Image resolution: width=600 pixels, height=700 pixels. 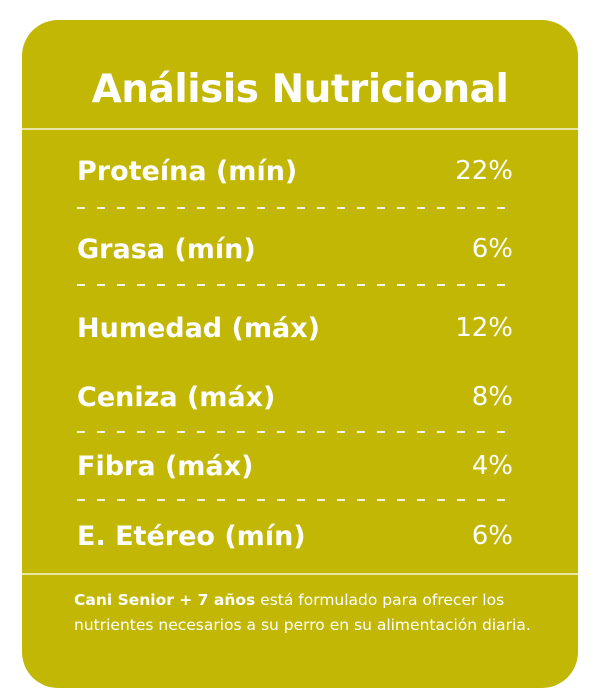 I want to click on nutrient-label: E. Etéreo (mín), so click(x=191, y=536).